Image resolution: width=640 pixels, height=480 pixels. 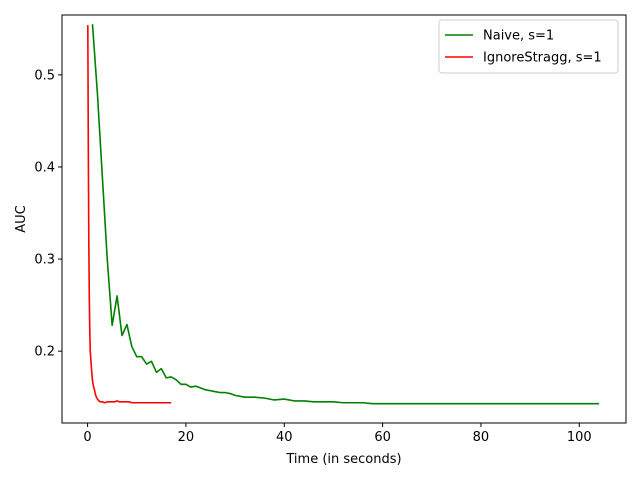 I want to click on x-axis-ticks: 0 20 40 60 80 100, so click(x=337, y=434).